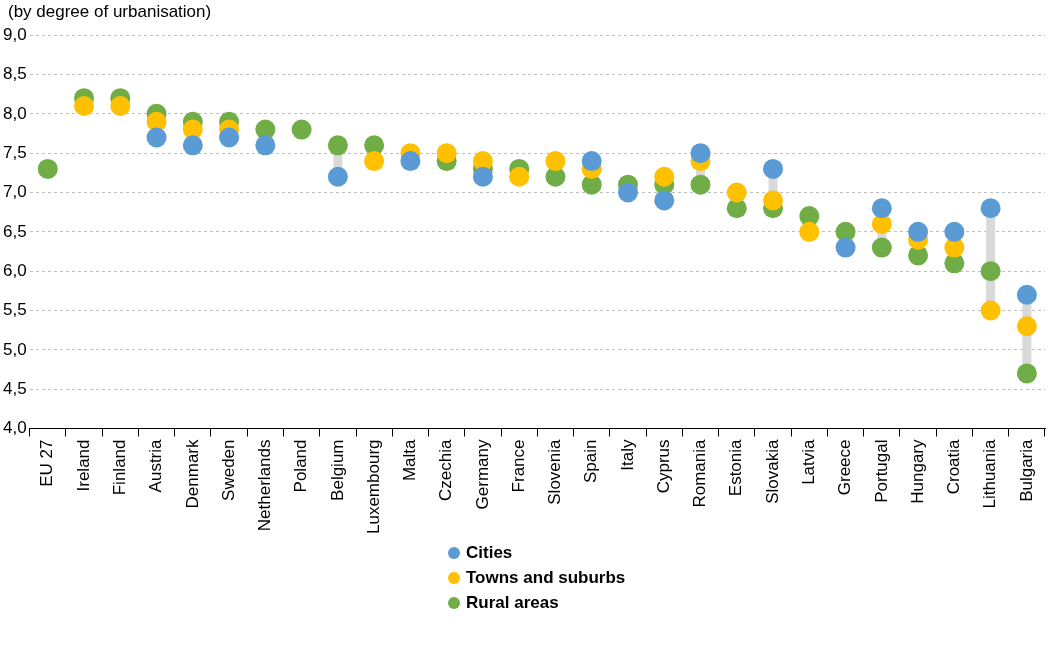 The height and width of the screenshot is (646, 1055). What do you see at coordinates (663, 466) in the screenshot?
I see `x-tick-label: Cyprus` at bounding box center [663, 466].